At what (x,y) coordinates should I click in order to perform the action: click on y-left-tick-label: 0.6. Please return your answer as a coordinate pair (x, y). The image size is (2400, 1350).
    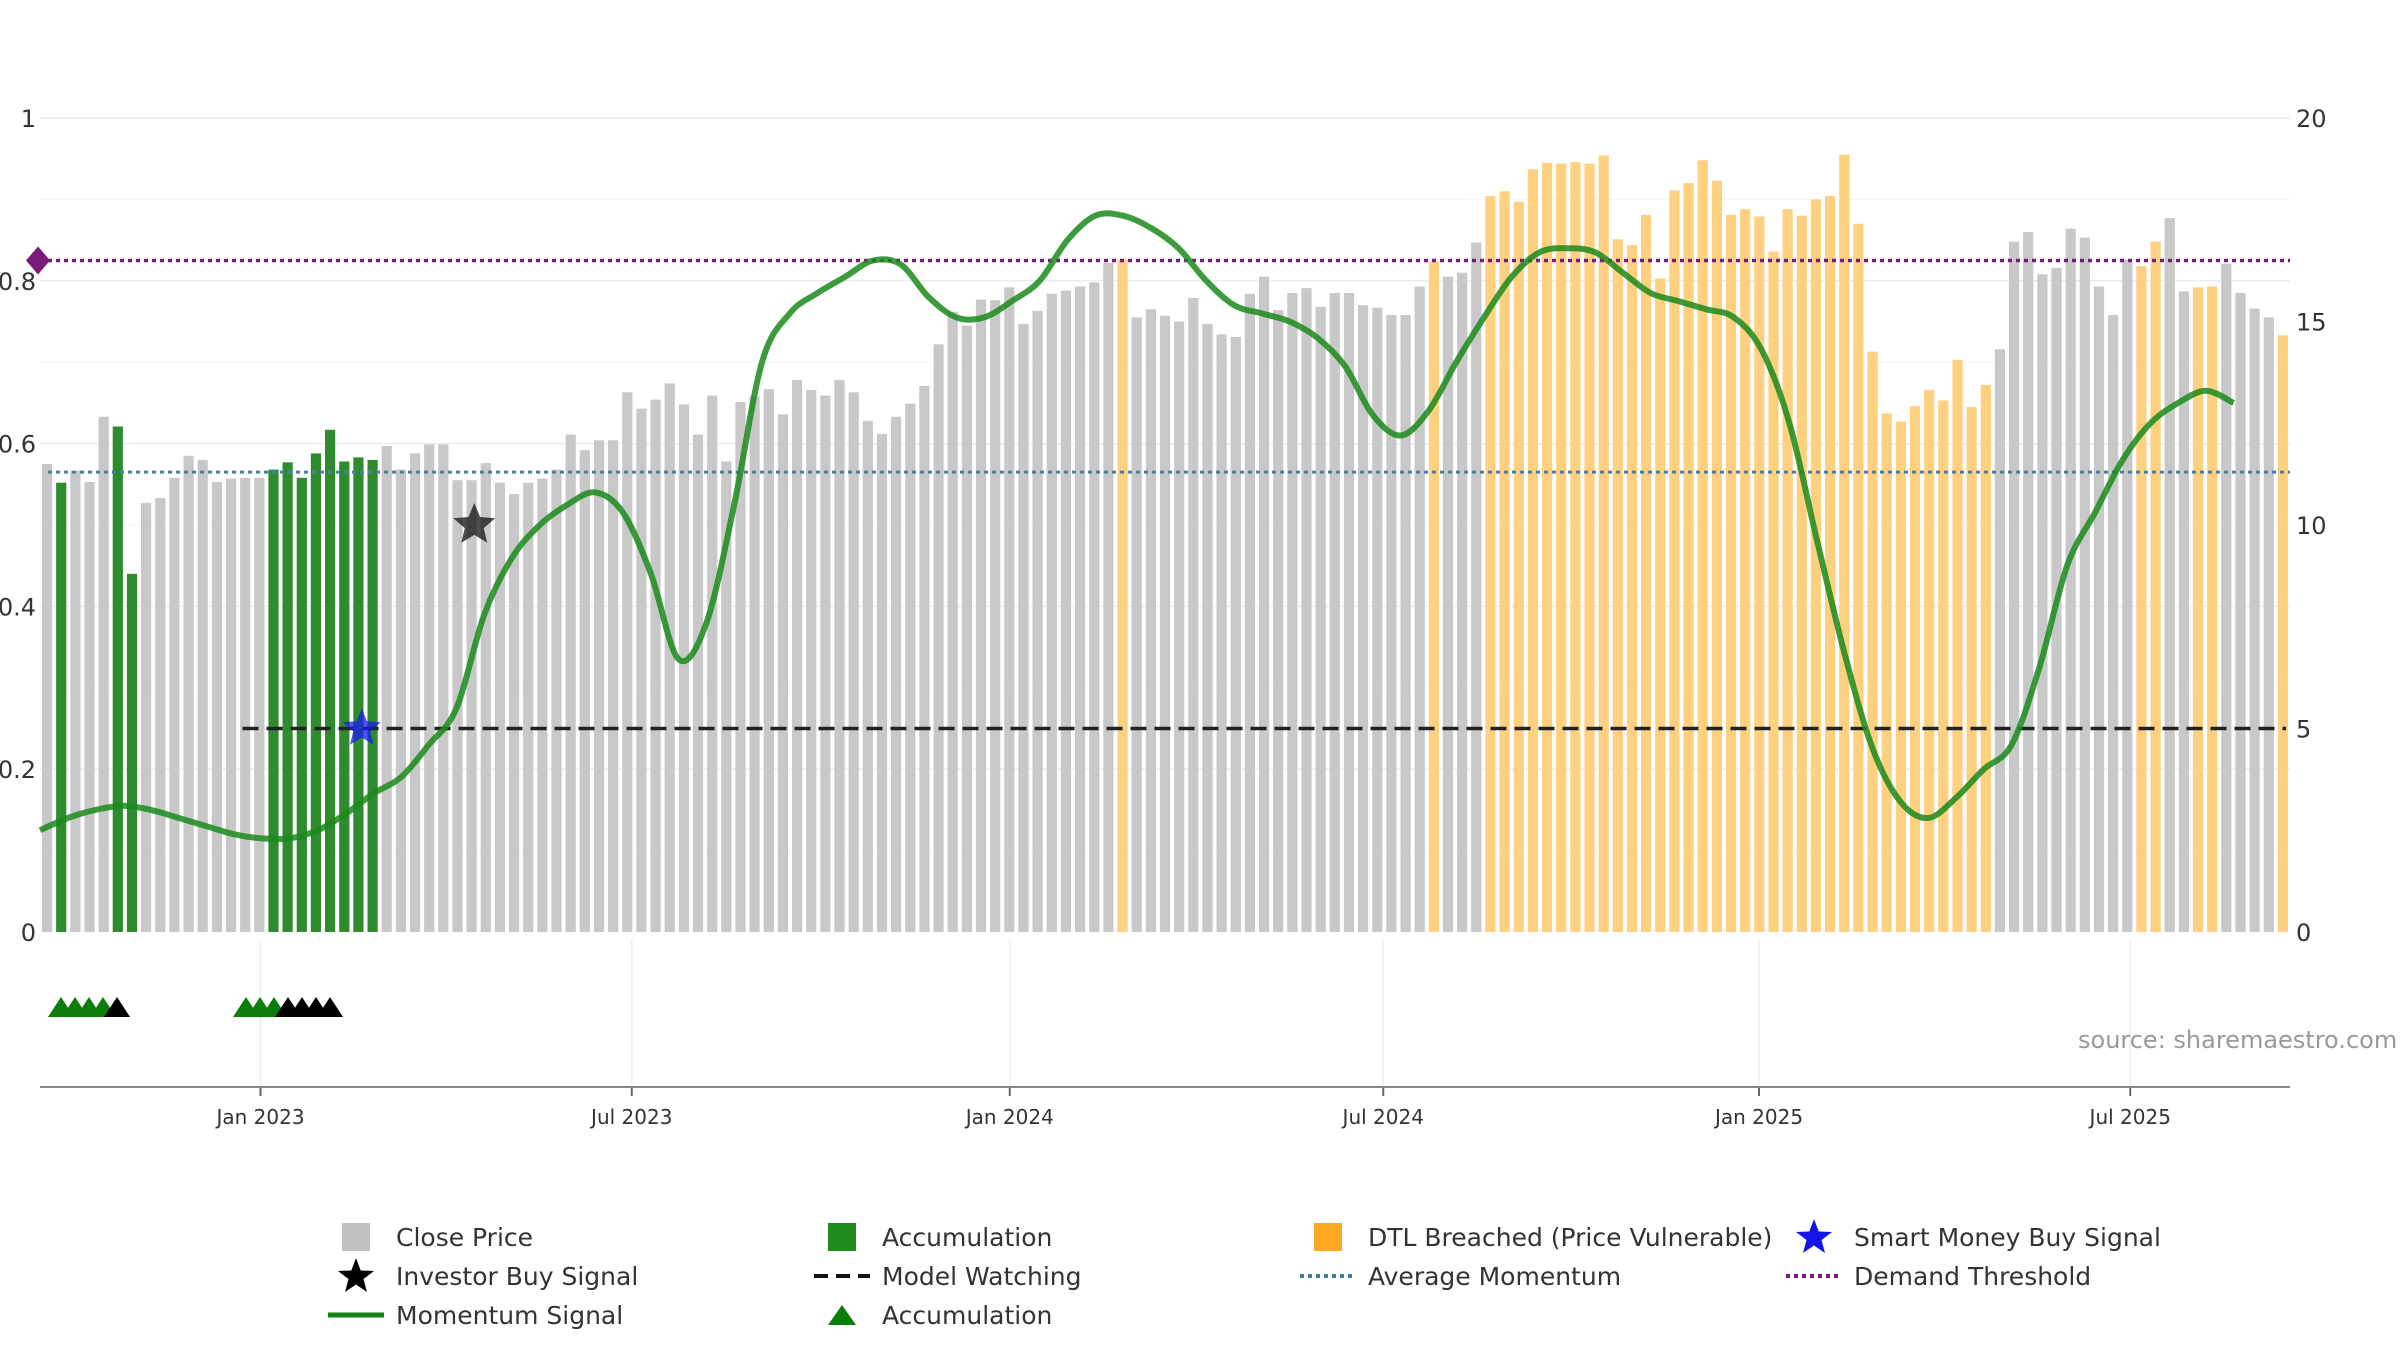
    Looking at the image, I should click on (18, 445).